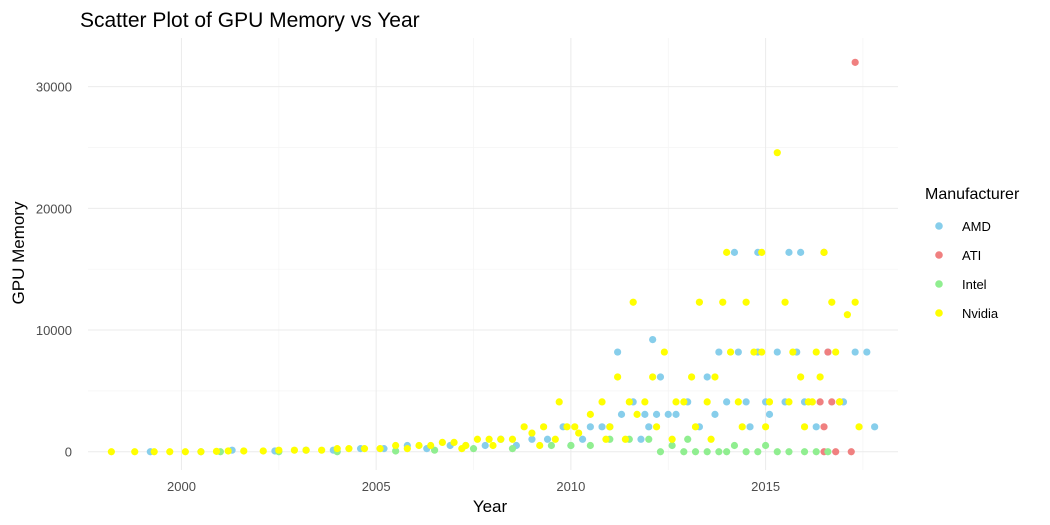  I want to click on x-tick-label: 2005, so click(376, 486).